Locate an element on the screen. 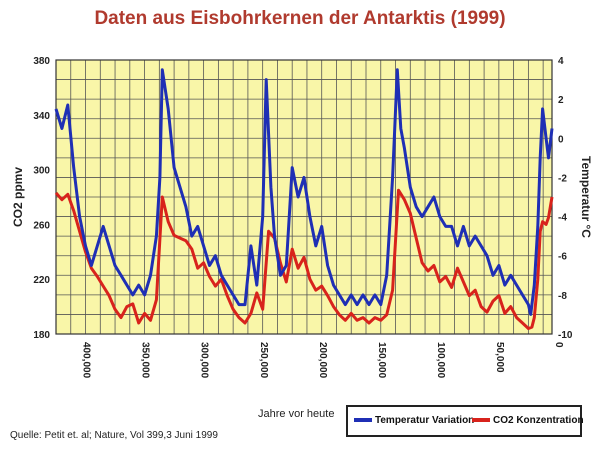 The height and width of the screenshot is (450, 600). y-left-tick-label: 340 is located at coordinates (41, 116).